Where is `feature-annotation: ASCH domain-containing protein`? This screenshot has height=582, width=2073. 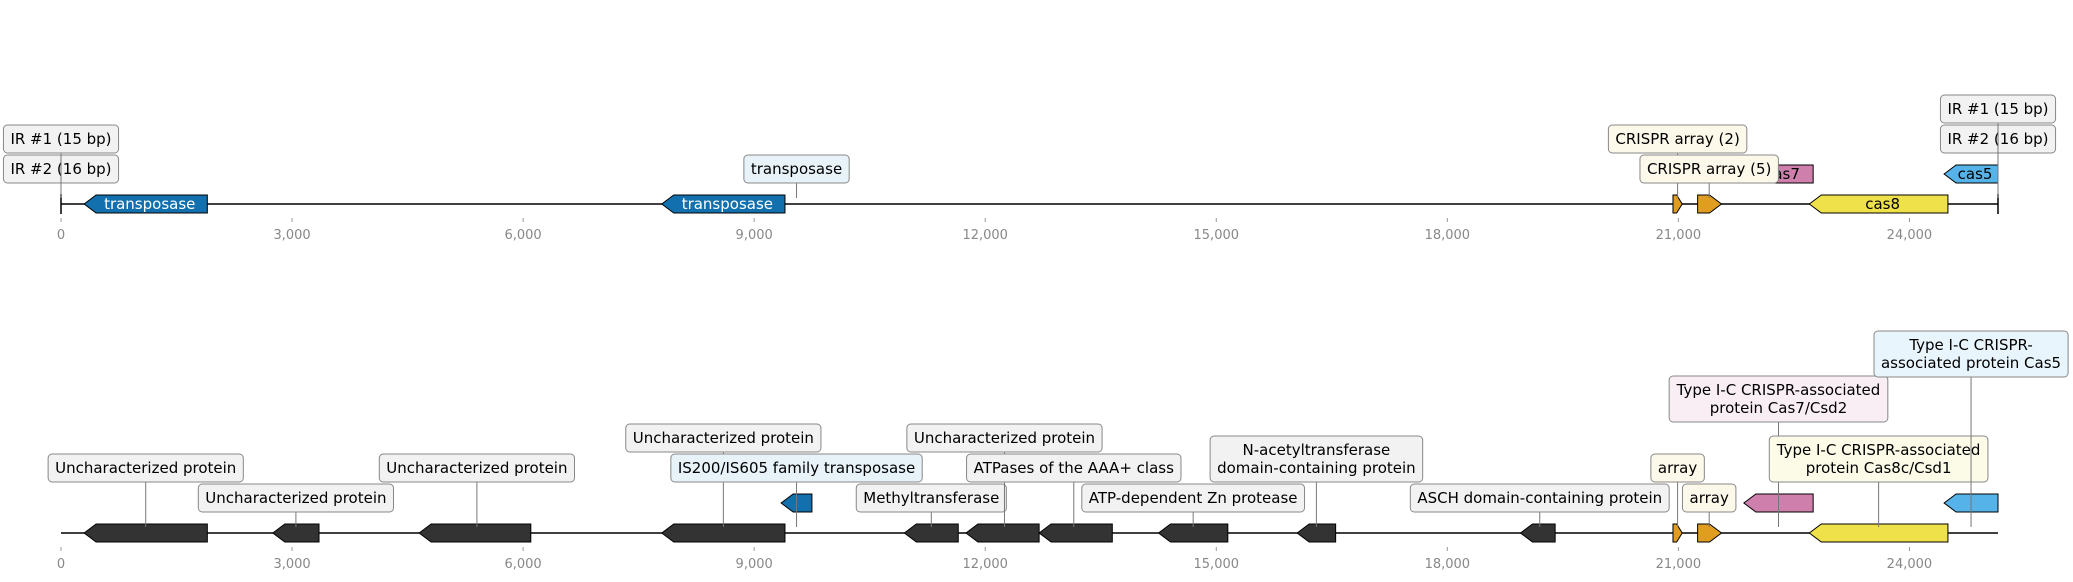 feature-annotation: ASCH domain-containing protein is located at coordinates (1539, 498).